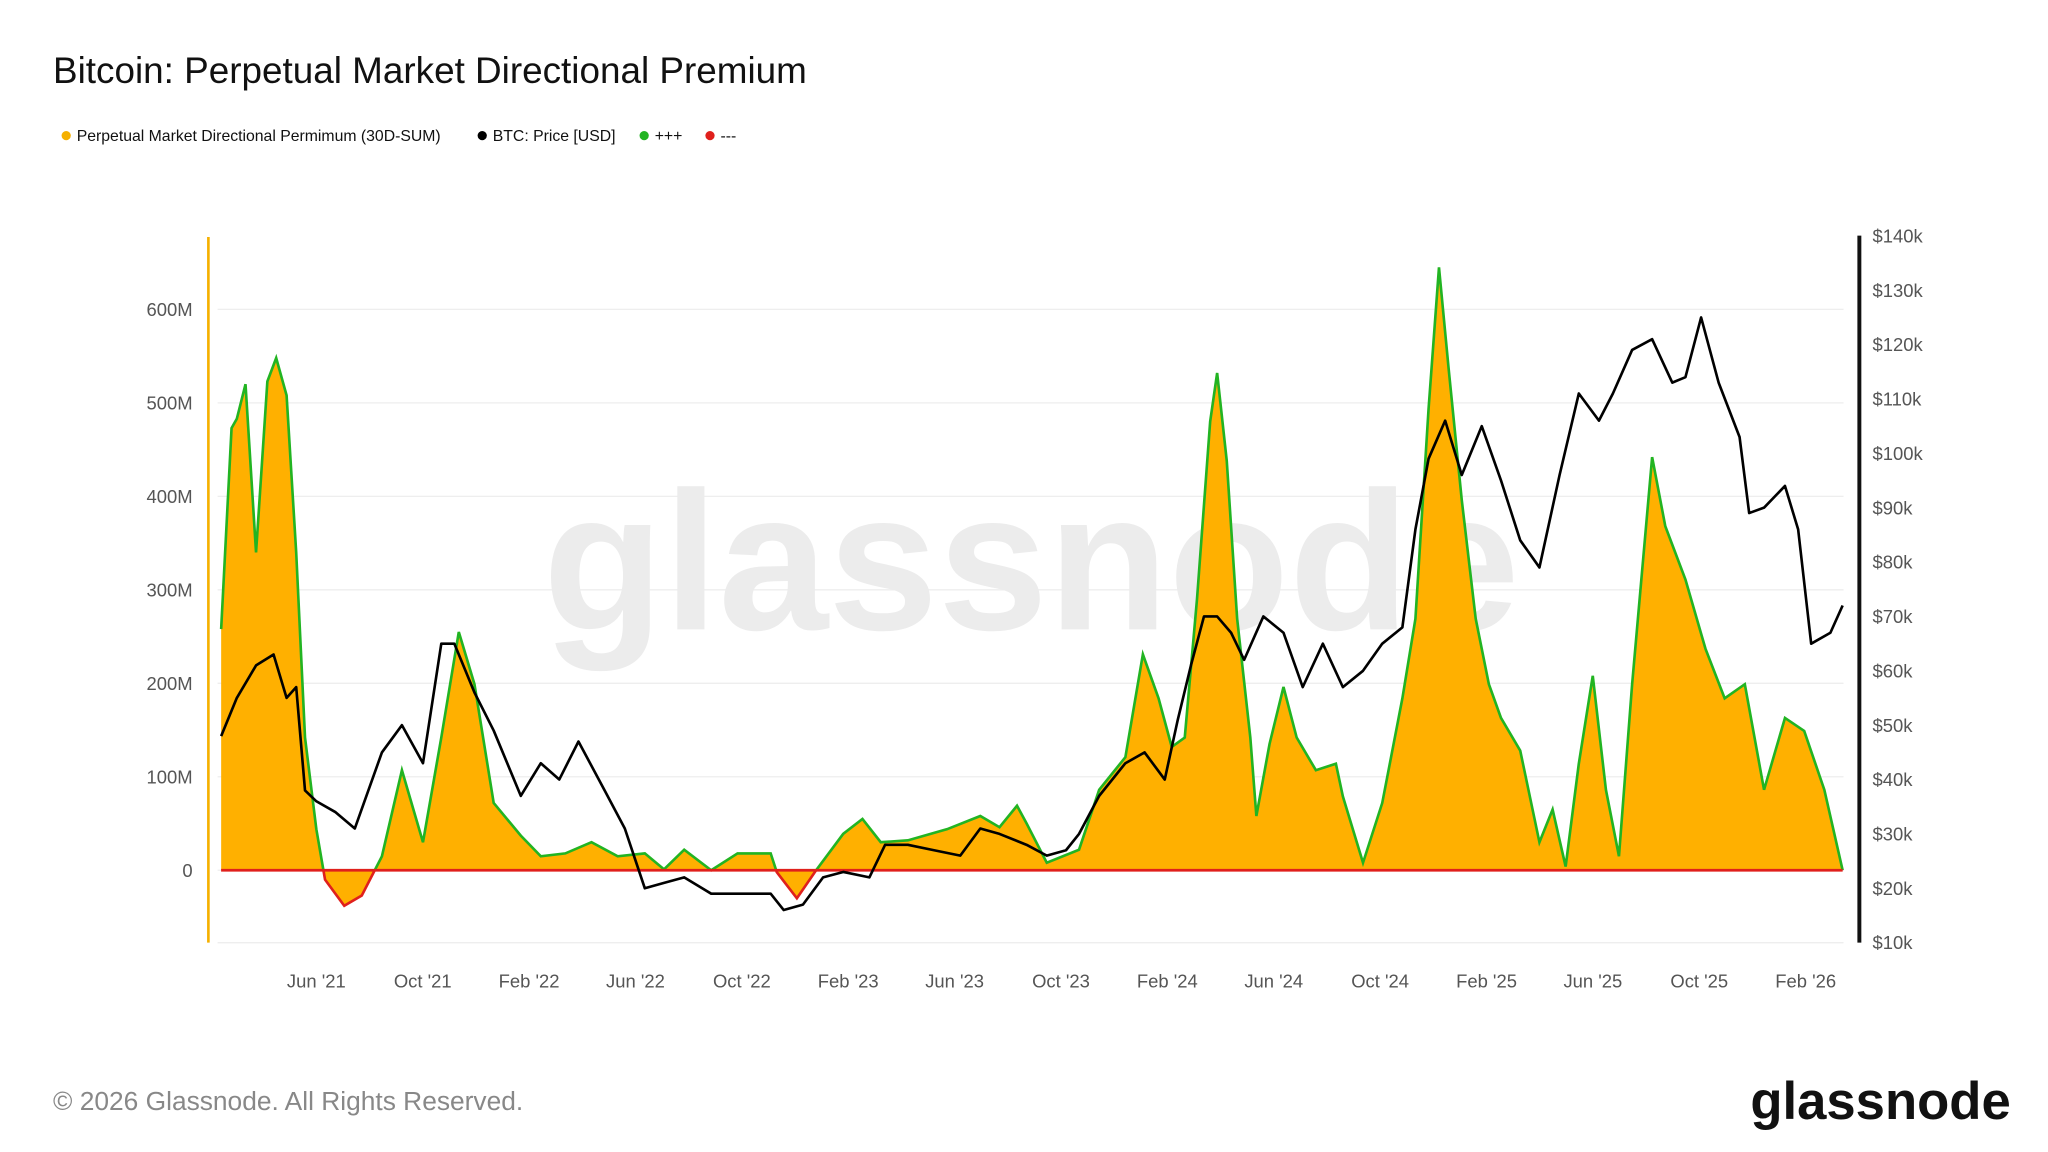 The height and width of the screenshot is (1152, 2048). Describe the element at coordinates (1898, 344) in the screenshot. I see `right-tick-label: $120k` at that location.